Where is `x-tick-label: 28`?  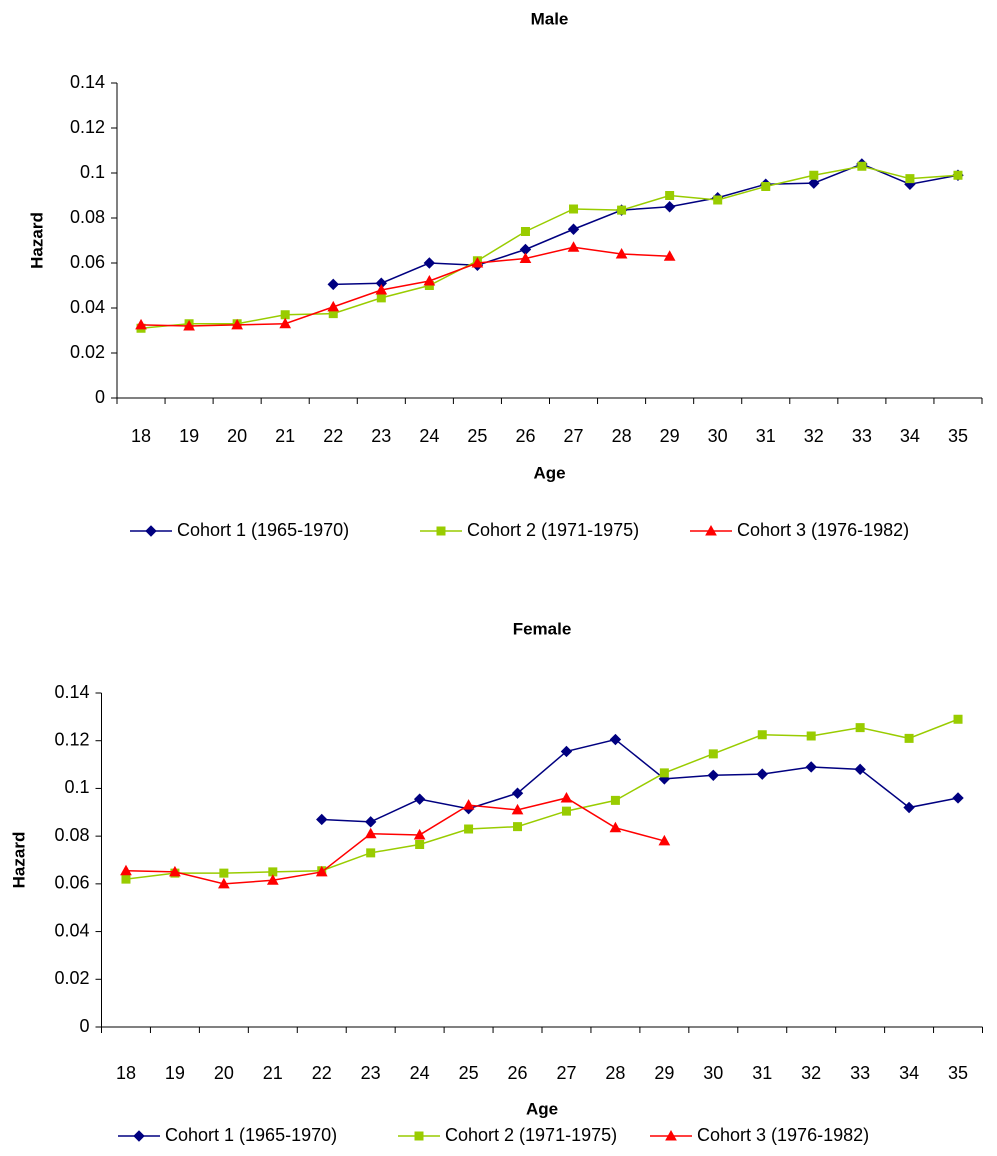
x-tick-label: 28 is located at coordinates (622, 436).